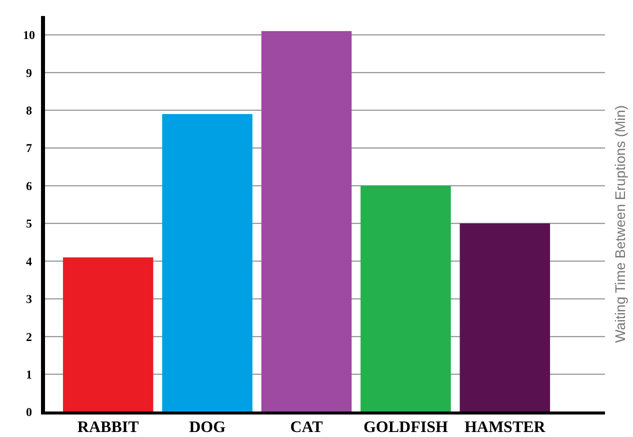 Image resolution: width=633 pixels, height=437 pixels. I want to click on y-tick-label: 4, so click(29, 261).